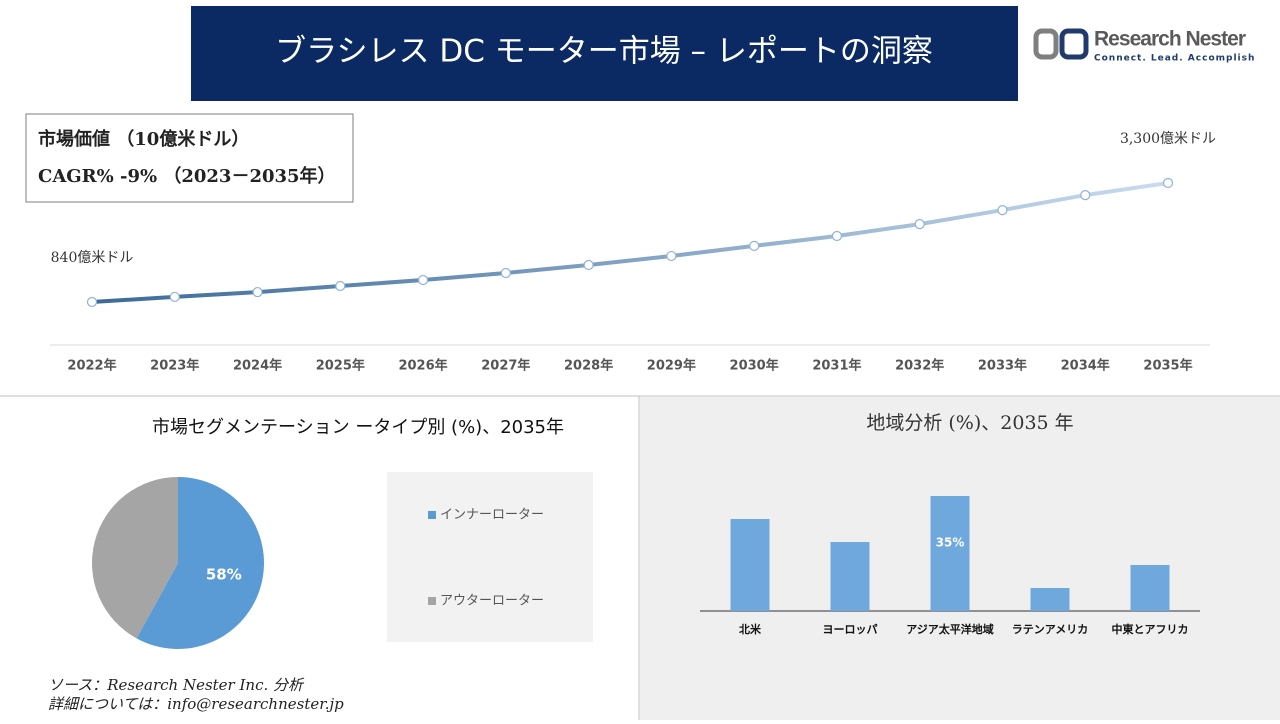 The image size is (1280, 724). I want to click on value-label: 35%, so click(950, 543).